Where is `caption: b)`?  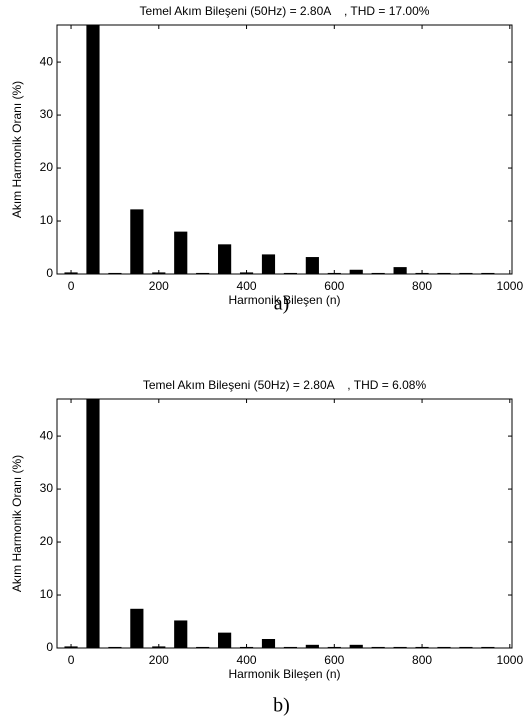
caption: b) is located at coordinates (281, 706).